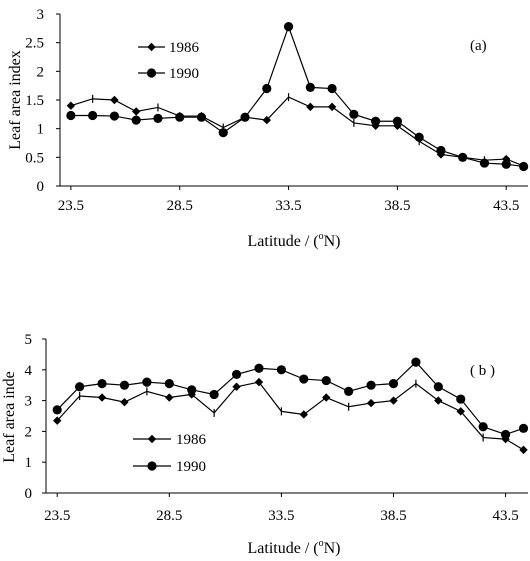  Describe the element at coordinates (170, 440) in the screenshot. I see `panel-b-legend-1986: 1986` at that location.